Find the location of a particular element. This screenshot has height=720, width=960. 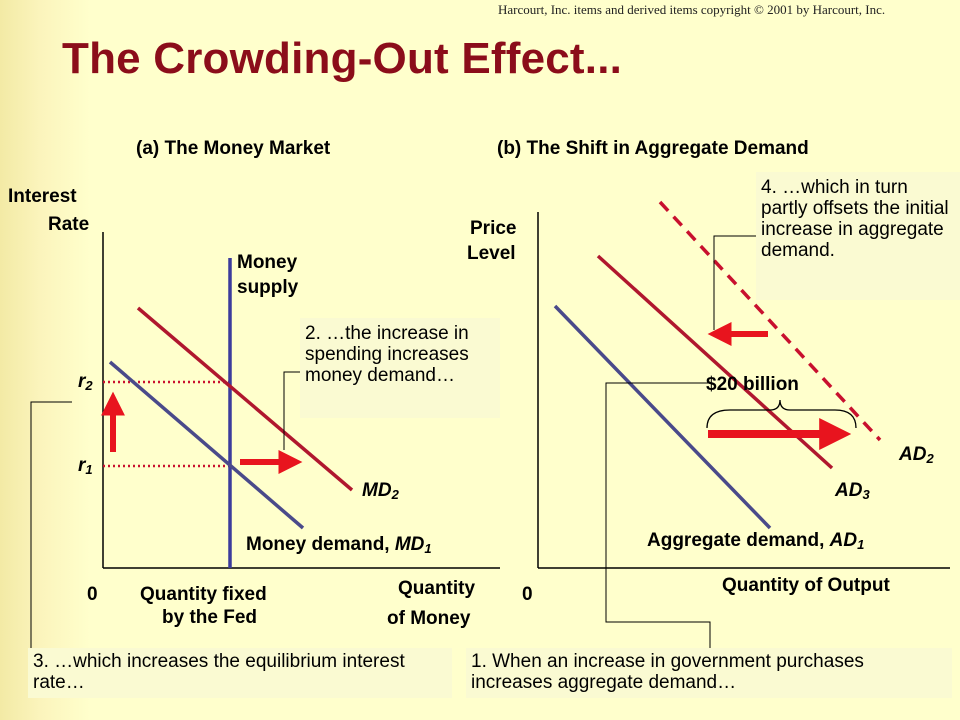

shift-amount-label: $20 billion is located at coordinates (752, 384).